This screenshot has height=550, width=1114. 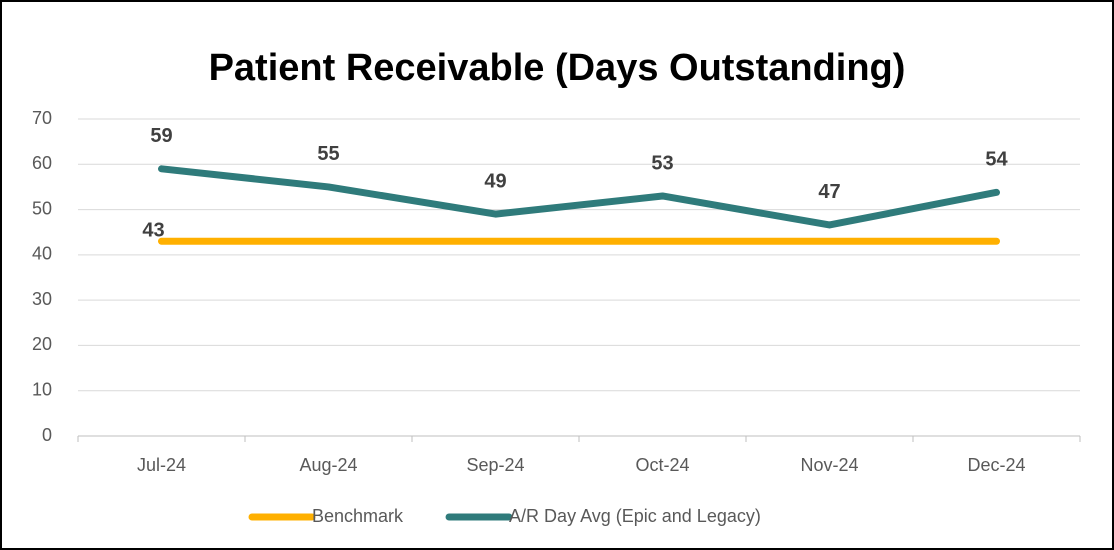 What do you see at coordinates (996, 465) in the screenshot?
I see `x-tick-label: Dec-24` at bounding box center [996, 465].